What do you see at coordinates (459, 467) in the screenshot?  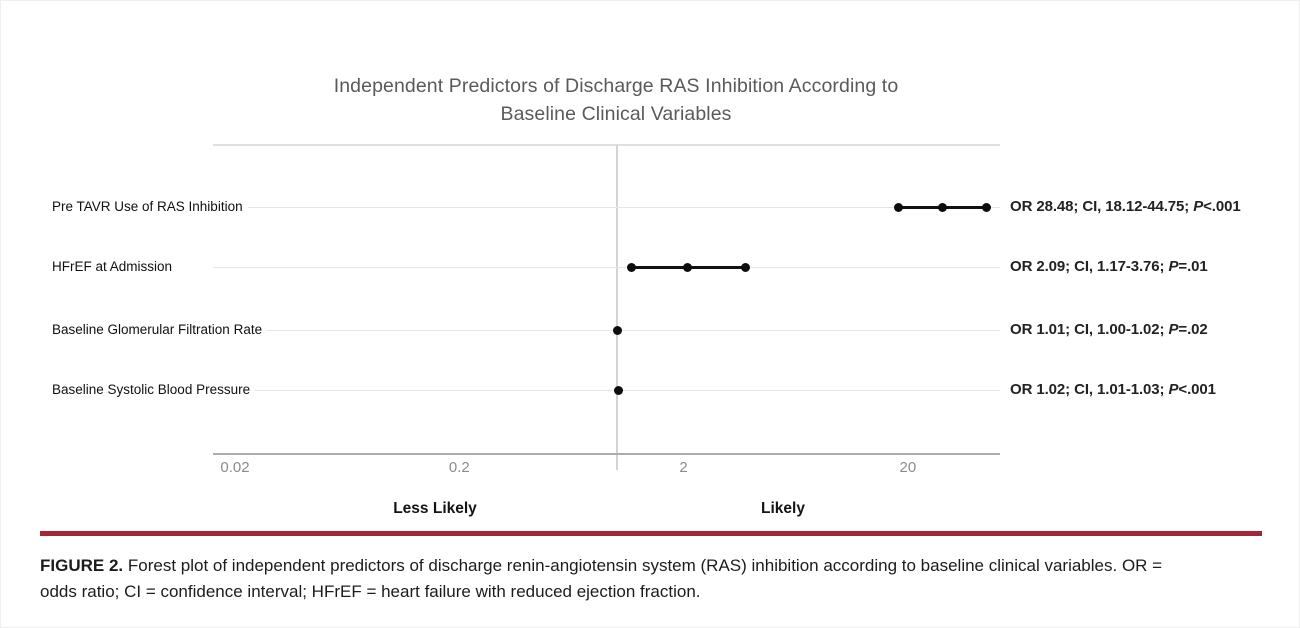 I see `x-axis-tick-0.2: 0.2` at bounding box center [459, 467].